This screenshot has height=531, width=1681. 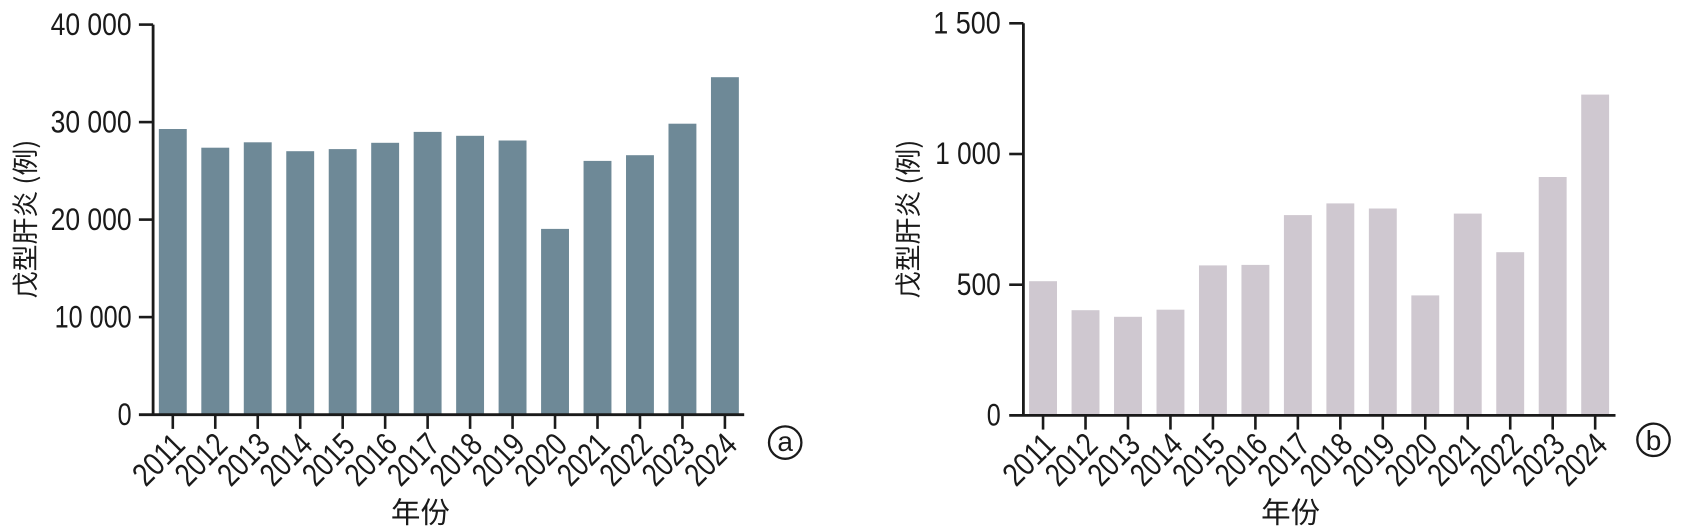 What do you see at coordinates (968, 153) in the screenshot?
I see `svg-text: 1 000` at bounding box center [968, 153].